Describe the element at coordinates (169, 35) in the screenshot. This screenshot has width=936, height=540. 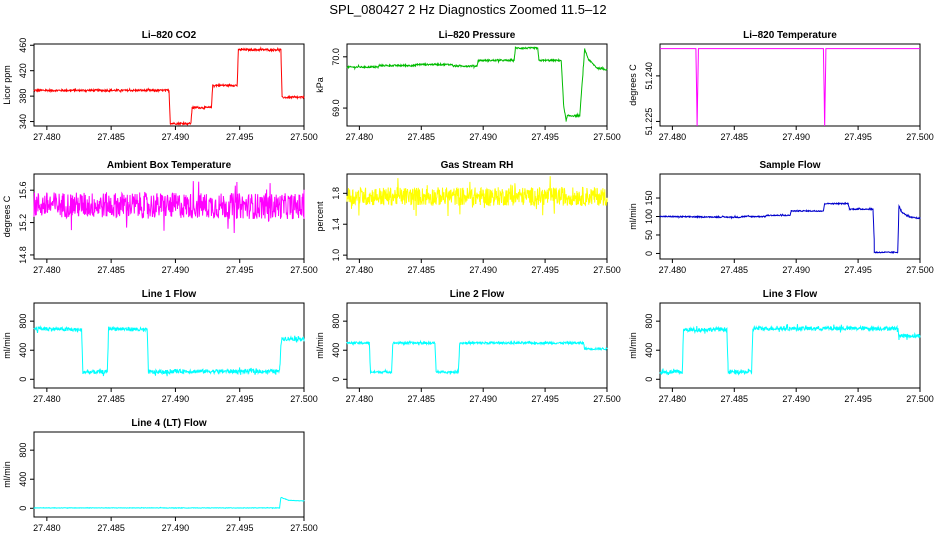
I see `panel-title: Li–820 CO2` at that location.